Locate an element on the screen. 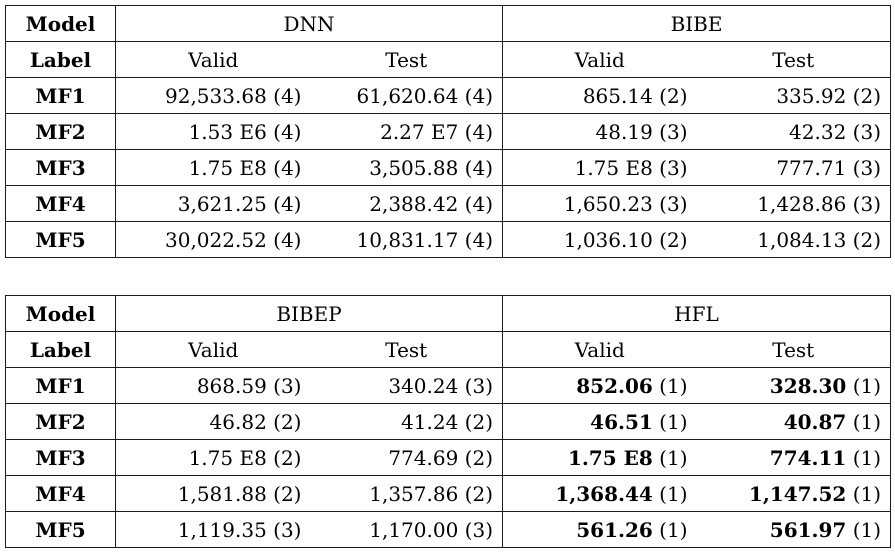 This screenshot has width=895, height=555. metric-value: 868.59 is located at coordinates (231, 385).